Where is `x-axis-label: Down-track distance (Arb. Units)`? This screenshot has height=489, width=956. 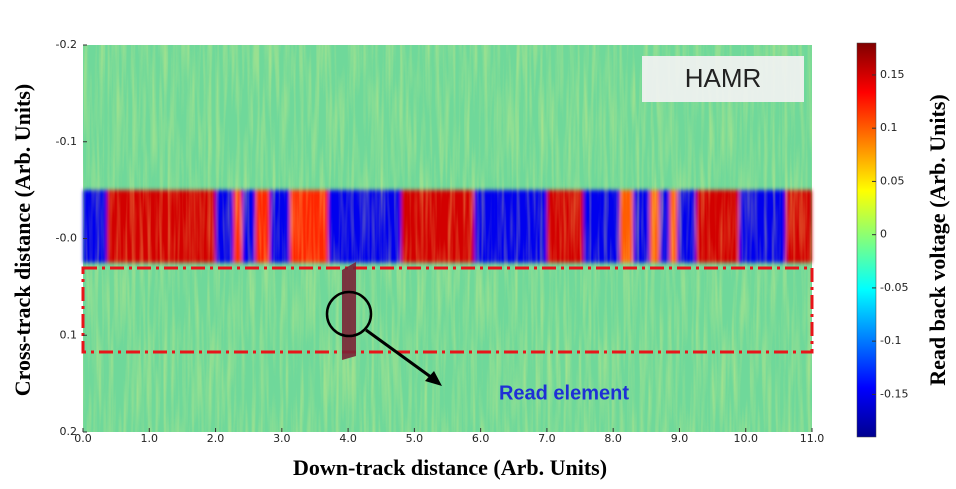
x-axis-label: Down-track distance (Arb. Units) is located at coordinates (450, 467).